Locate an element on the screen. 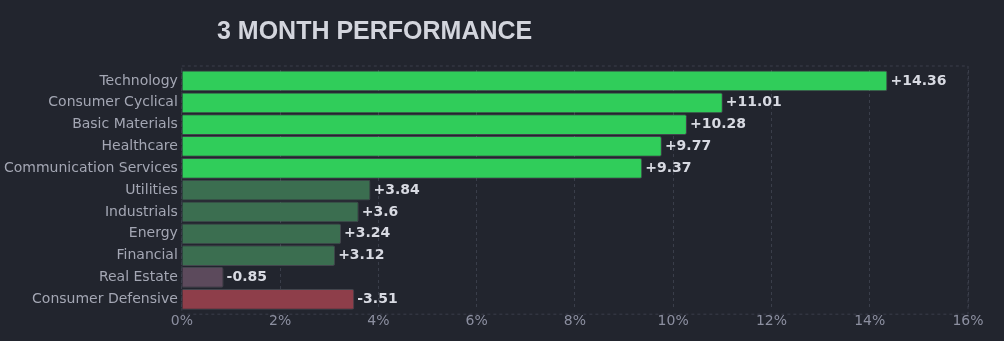 This screenshot has height=341, width=1004. data-label: +11.01 is located at coordinates (753, 101).